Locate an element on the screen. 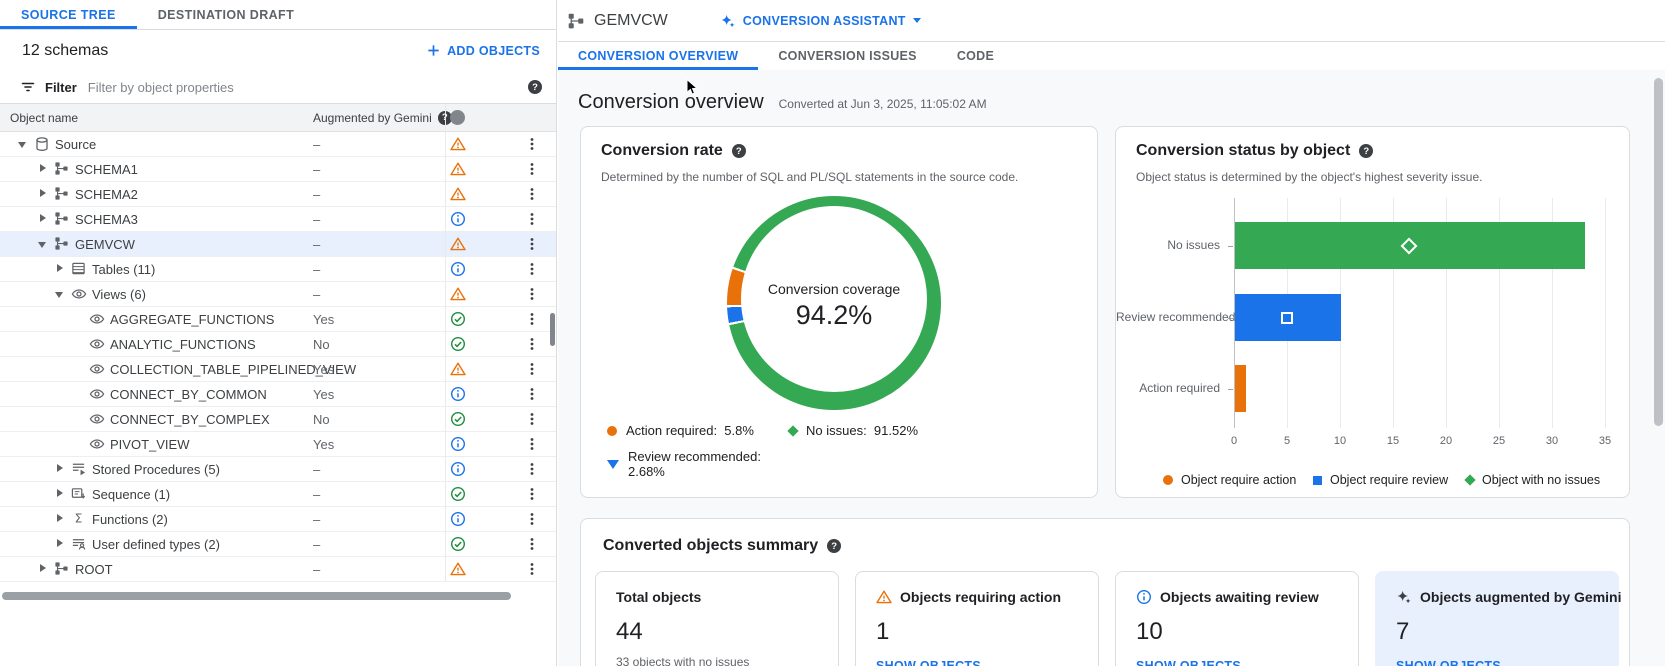 This screenshot has width=1665, height=666. tree-row-root: ROOT – is located at coordinates (278, 569).